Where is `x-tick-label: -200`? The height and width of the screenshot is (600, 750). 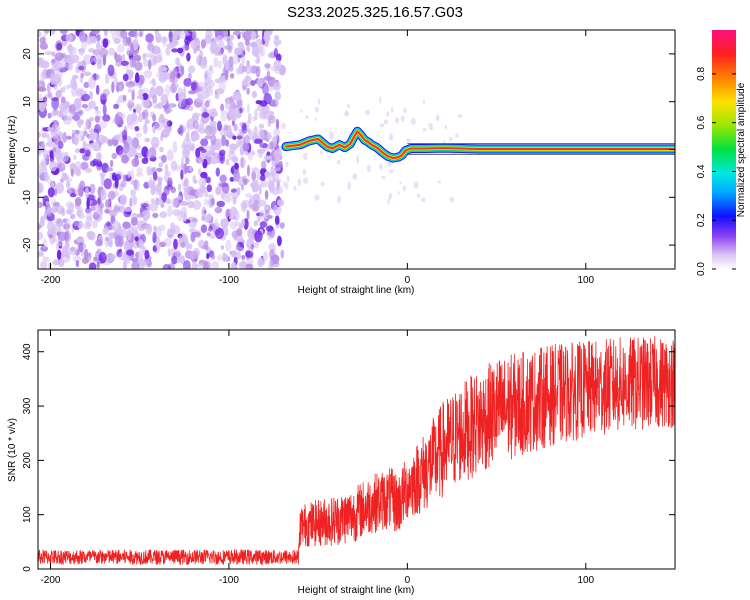 x-tick-label: -200 is located at coordinates (50, 580).